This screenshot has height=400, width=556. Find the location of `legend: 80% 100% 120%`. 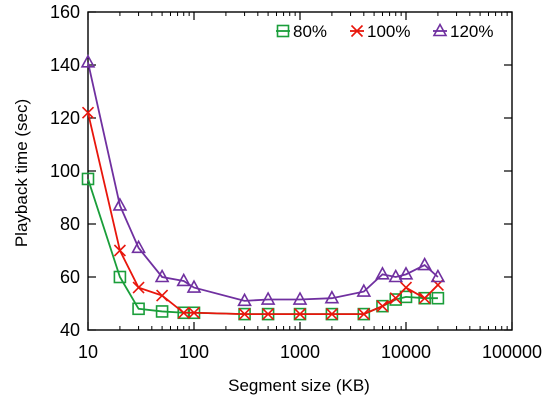

legend: 80% 100% 120% is located at coordinates (384, 31).